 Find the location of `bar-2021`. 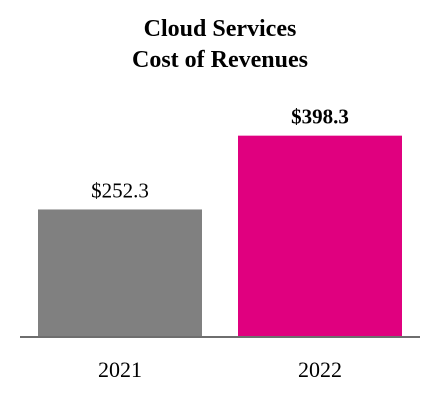

bar-2021 is located at coordinates (120, 273).